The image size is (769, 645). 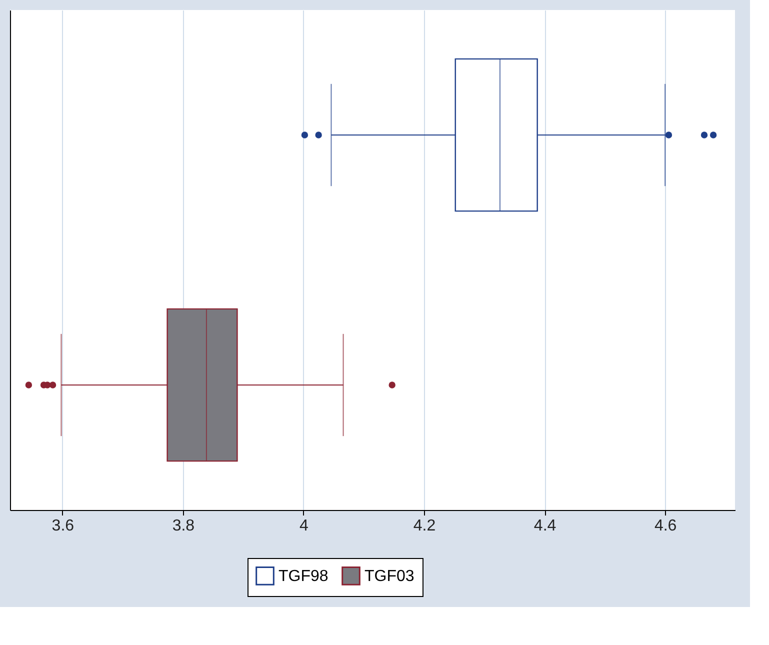 I want to click on x-tick-label: 4, so click(x=304, y=526).